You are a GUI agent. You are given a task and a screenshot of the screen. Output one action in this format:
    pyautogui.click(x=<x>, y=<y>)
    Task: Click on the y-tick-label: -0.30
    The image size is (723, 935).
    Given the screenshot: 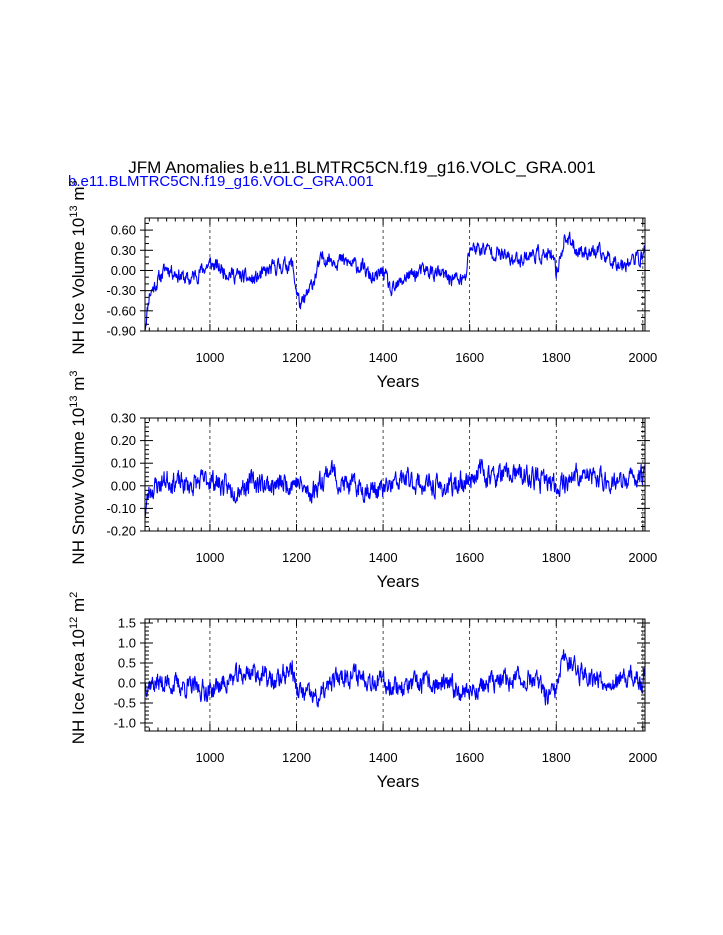 What is the action you would take?
    pyautogui.click(x=121, y=290)
    